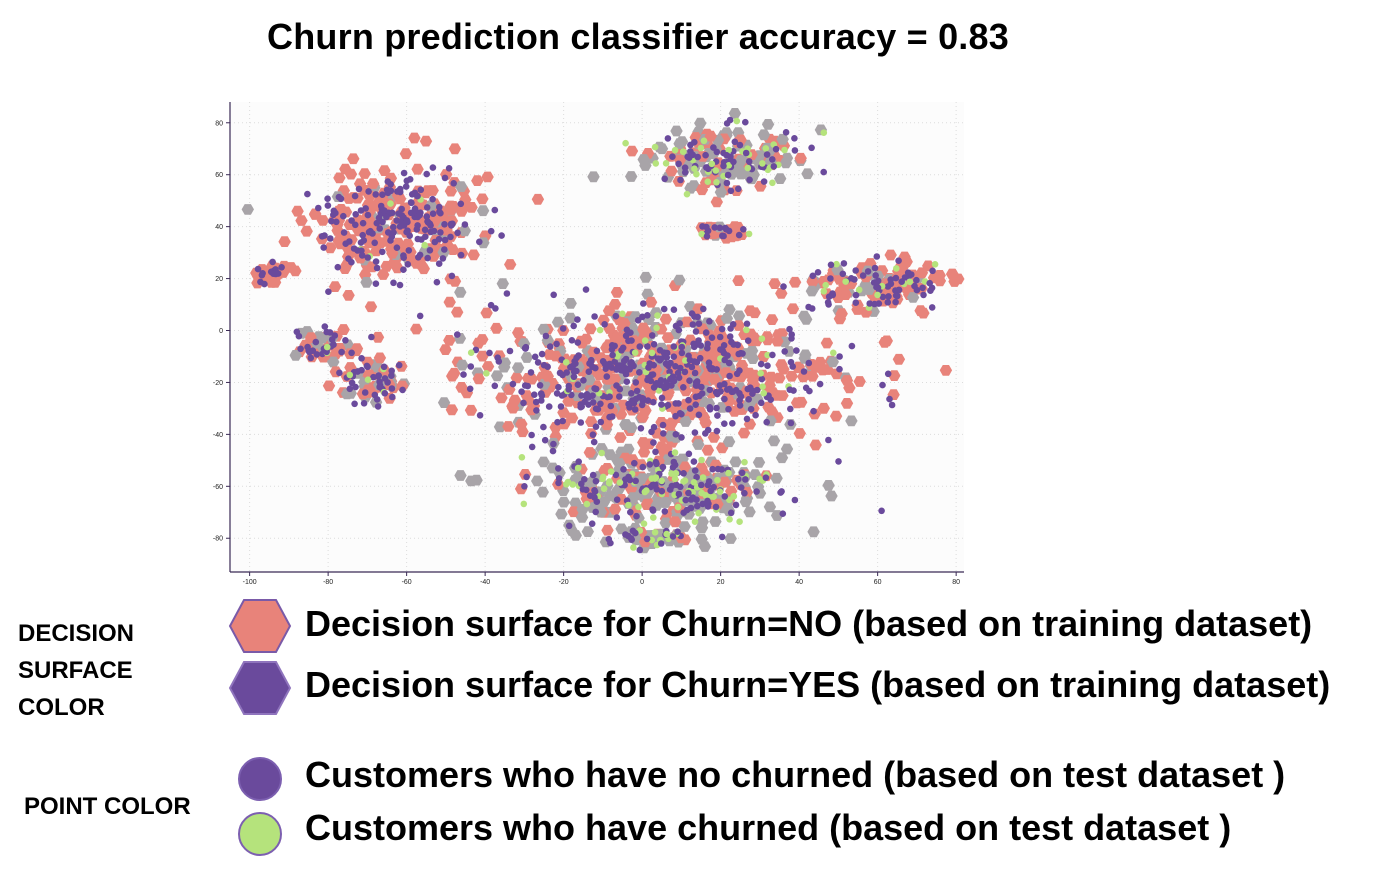  Describe the element at coordinates (564, 582) in the screenshot. I see `x-tick-label: -20` at that location.